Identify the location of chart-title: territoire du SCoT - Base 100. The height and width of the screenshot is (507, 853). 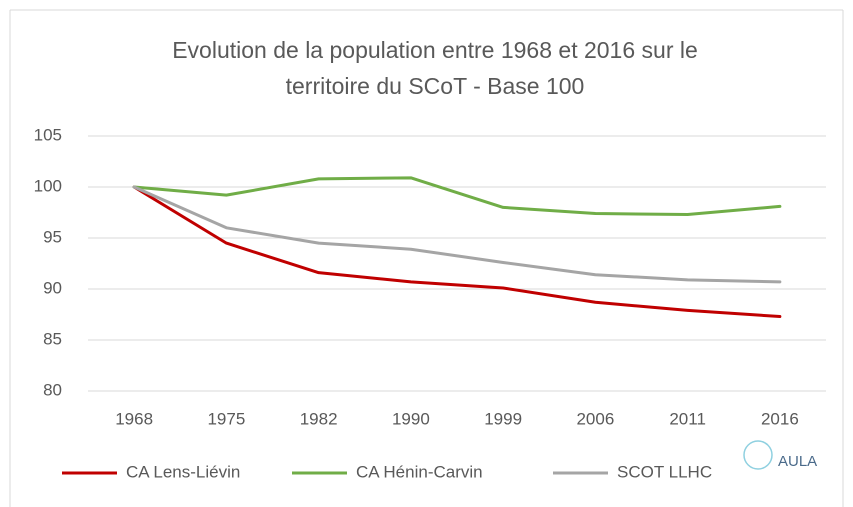
(435, 86).